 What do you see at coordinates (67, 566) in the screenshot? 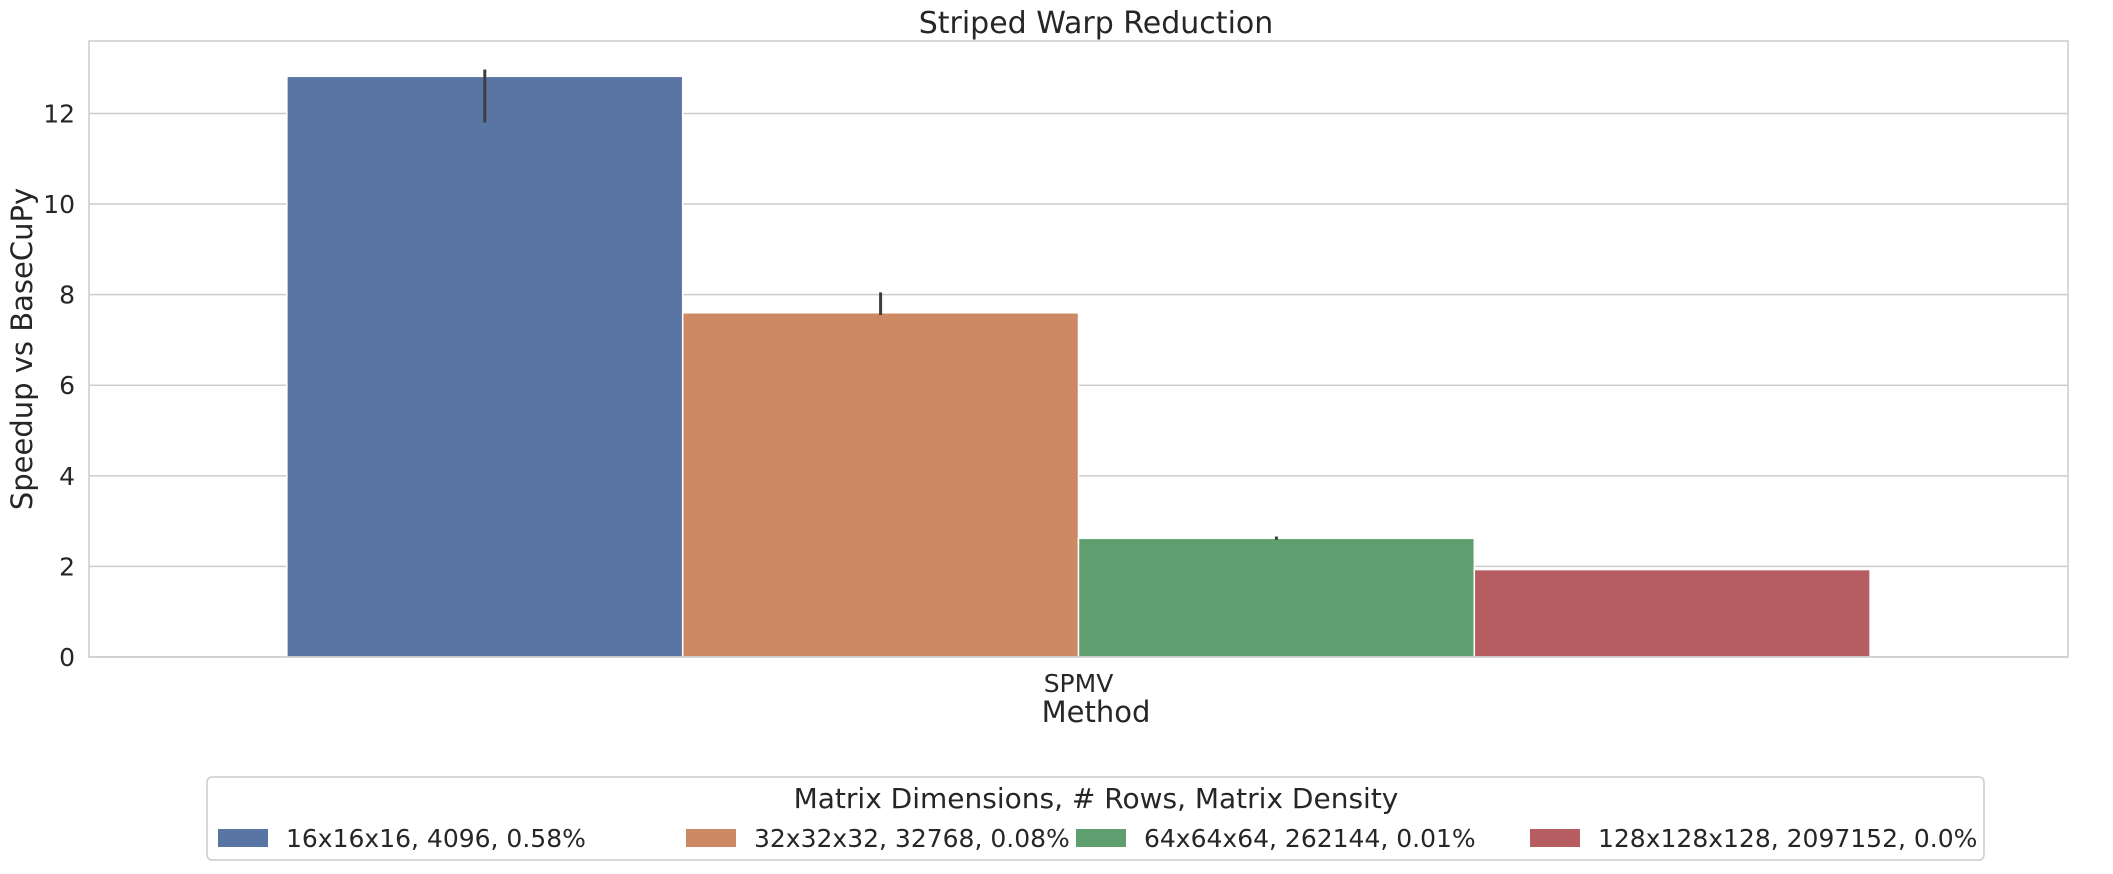
I see `y-tick-label: 2` at bounding box center [67, 566].